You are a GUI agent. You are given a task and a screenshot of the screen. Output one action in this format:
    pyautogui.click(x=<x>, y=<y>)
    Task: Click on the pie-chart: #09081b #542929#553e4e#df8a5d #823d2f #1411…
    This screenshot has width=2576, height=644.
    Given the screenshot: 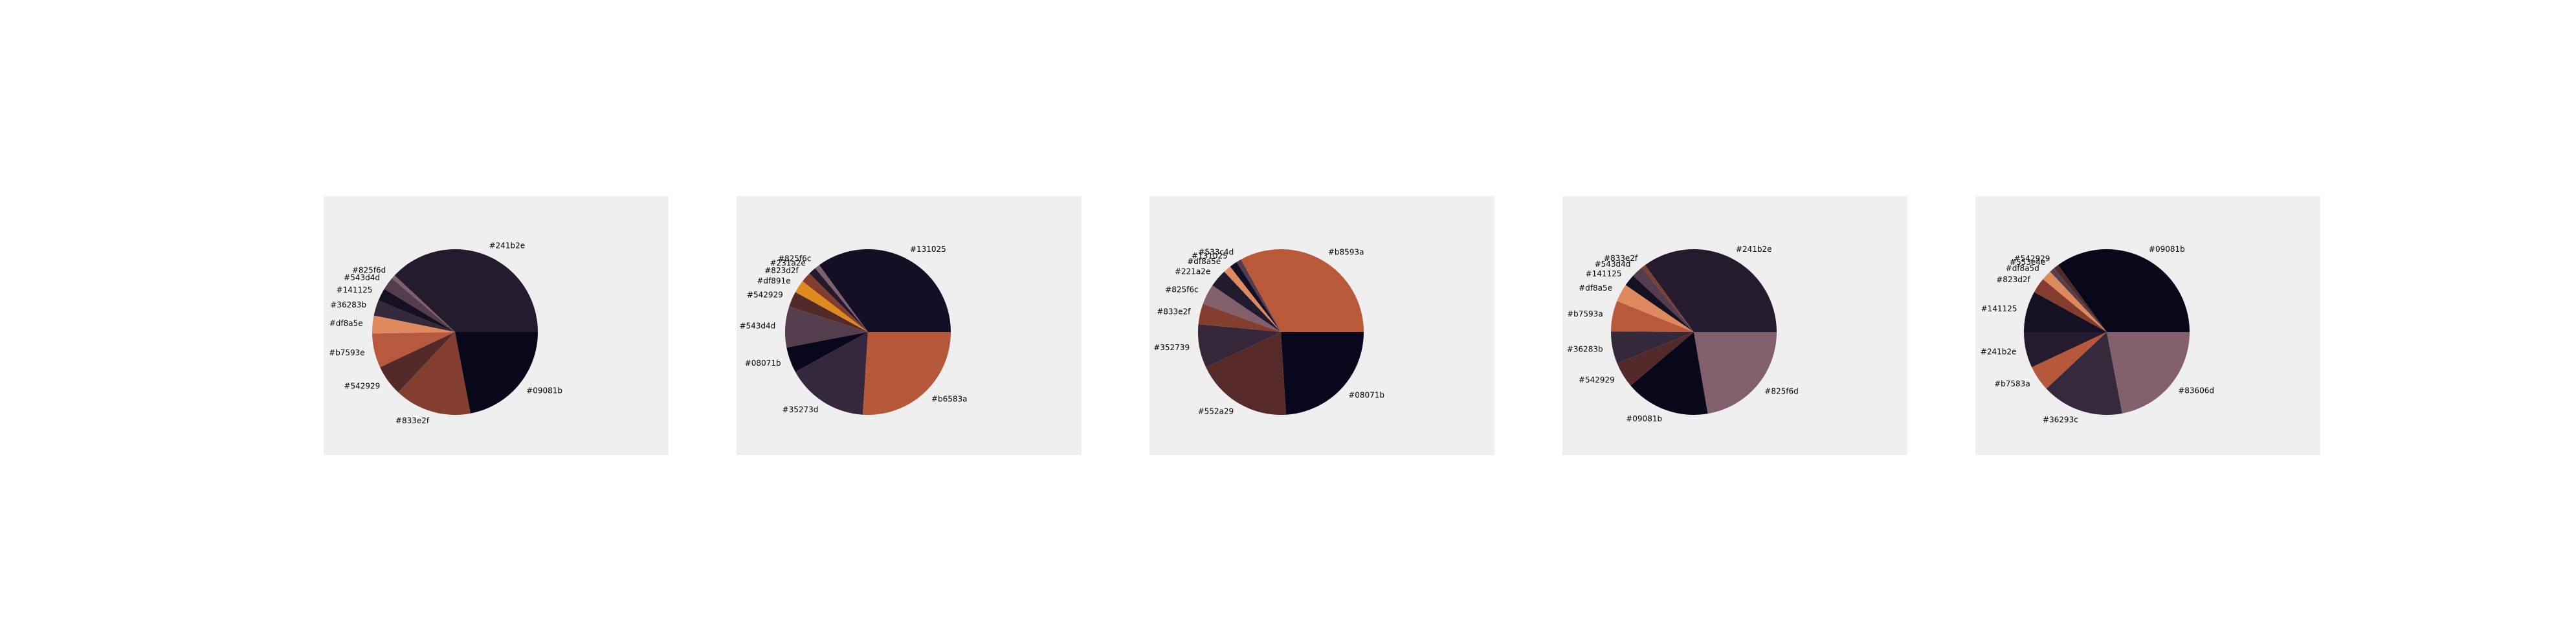 What is the action you would take?
    pyautogui.click(x=2097, y=335)
    